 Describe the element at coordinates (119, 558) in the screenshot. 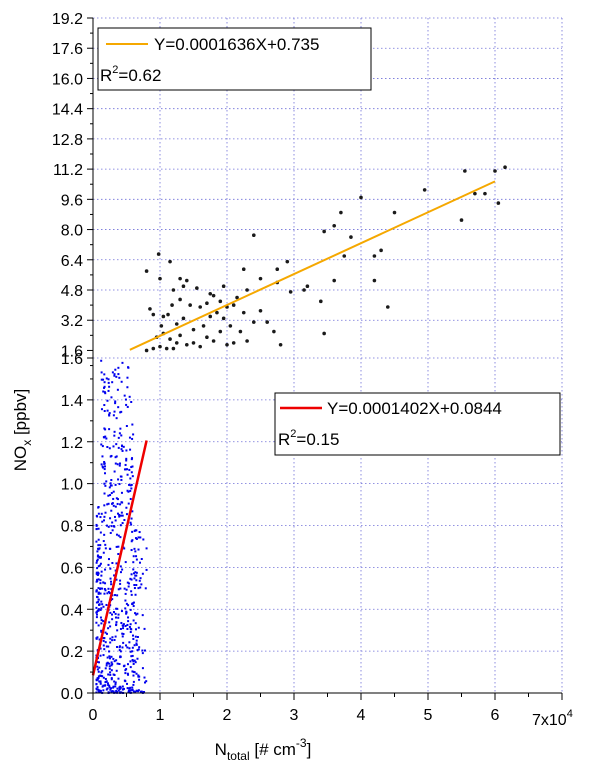

I see `lower-fit-line` at that location.